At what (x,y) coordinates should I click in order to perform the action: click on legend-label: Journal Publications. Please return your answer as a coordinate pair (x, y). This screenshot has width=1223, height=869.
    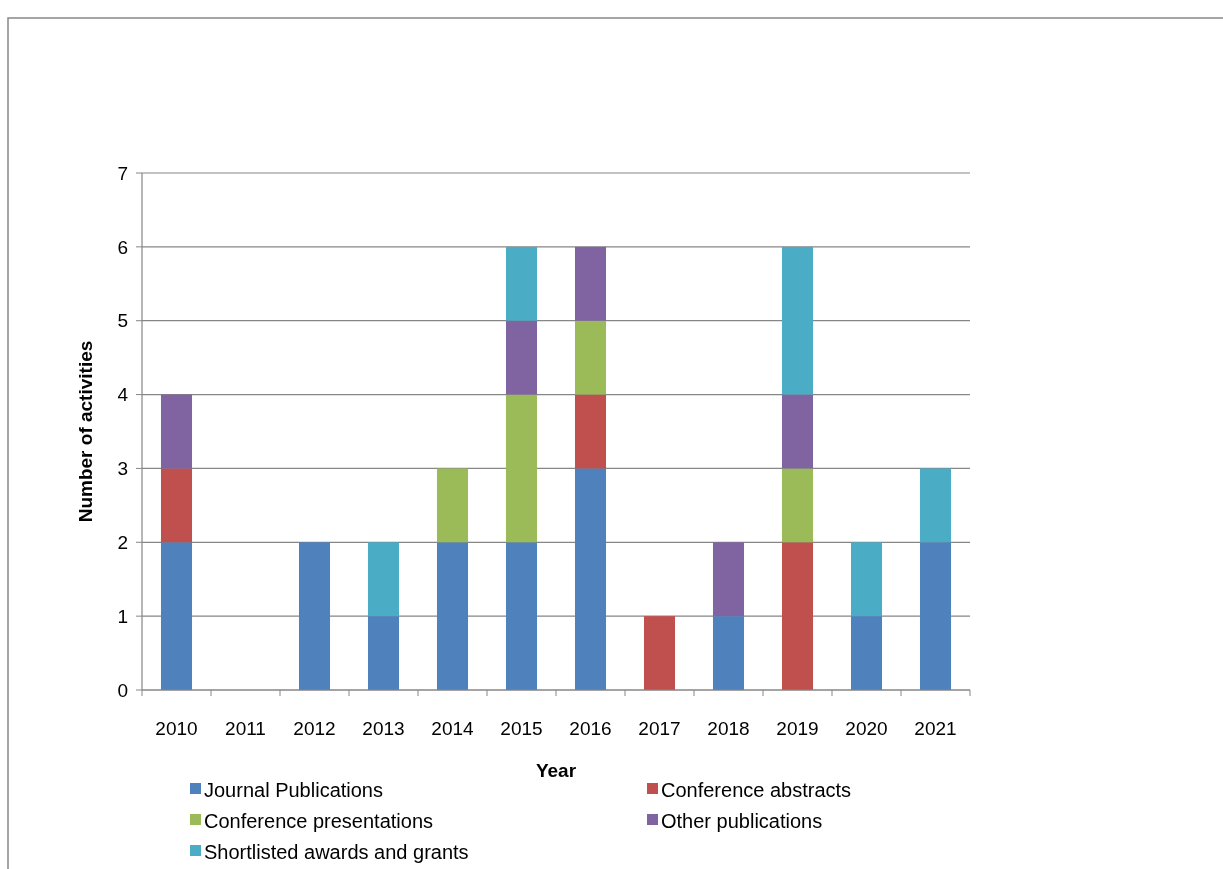
    Looking at the image, I should click on (293, 790).